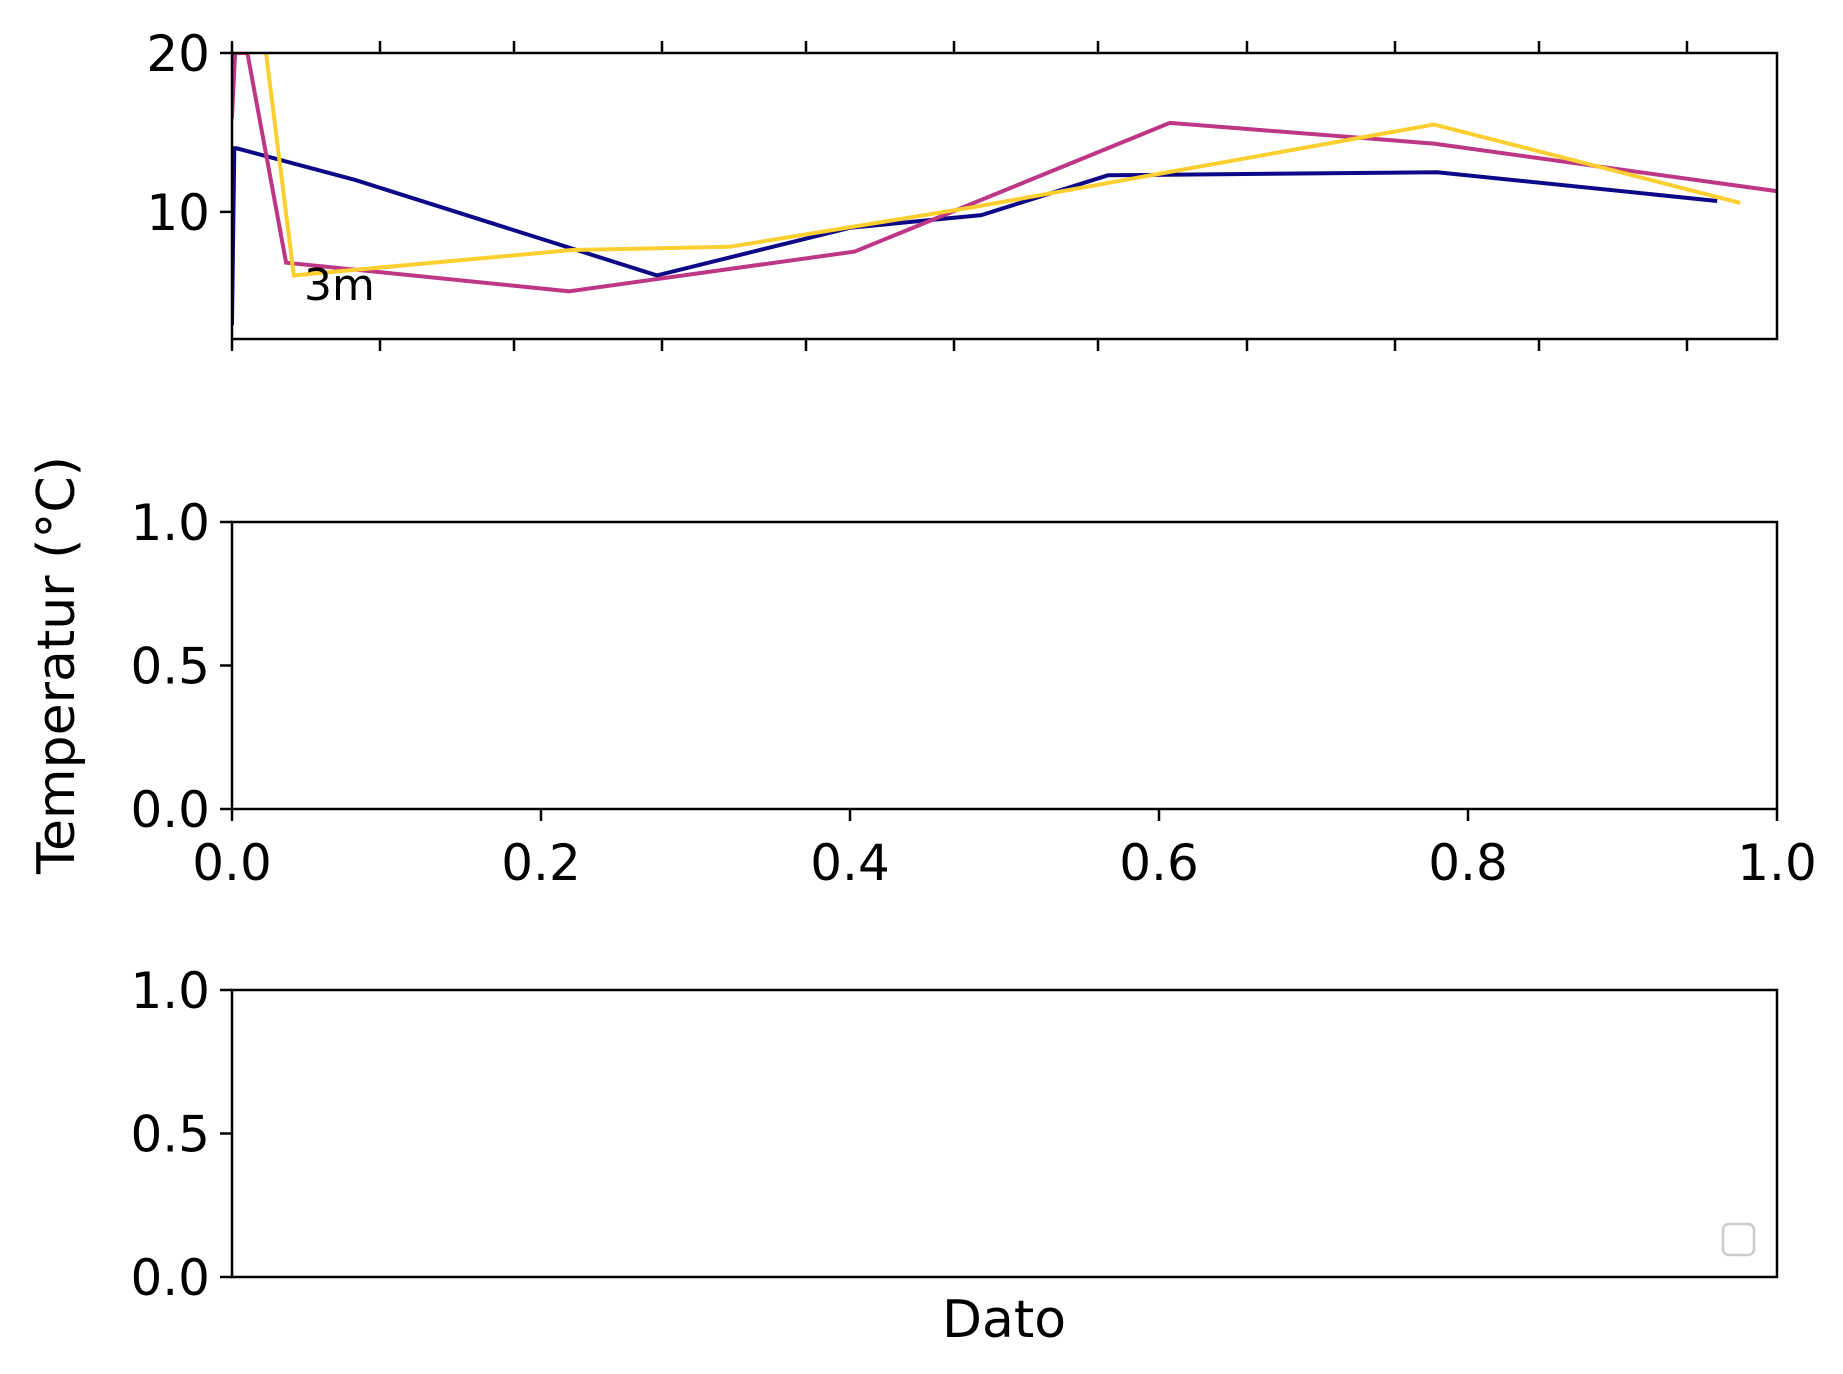 This screenshot has width=1843, height=1374. Describe the element at coordinates (170, 991) in the screenshot. I see `bottom-y-tick-label: 1.0` at that location.